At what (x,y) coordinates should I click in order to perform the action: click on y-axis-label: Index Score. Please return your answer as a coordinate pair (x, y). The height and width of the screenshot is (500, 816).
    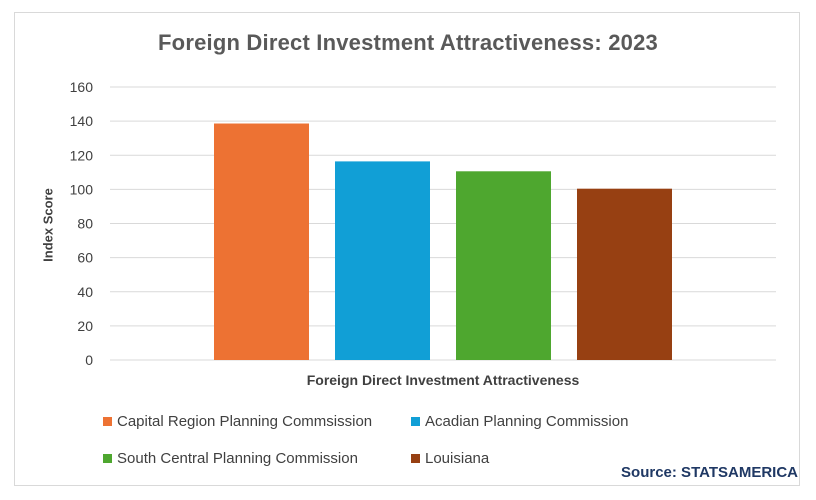
    Looking at the image, I should click on (48, 225).